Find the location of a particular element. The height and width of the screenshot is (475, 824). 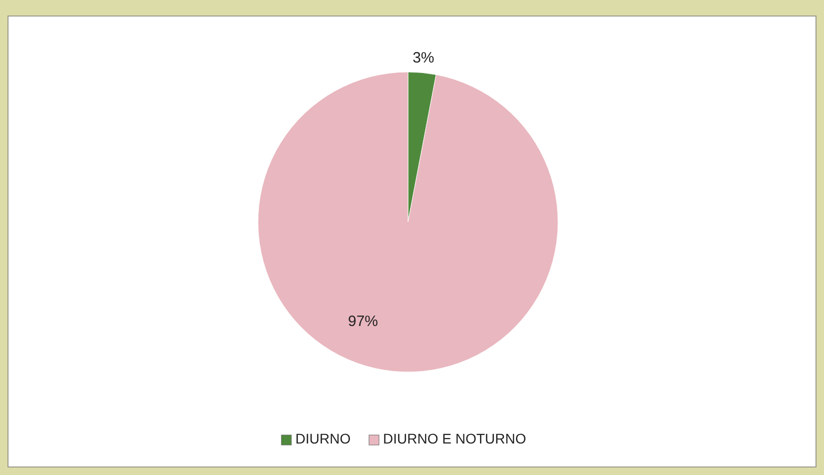

legend-label: DIURNO E NOTURNO is located at coordinates (454, 438).